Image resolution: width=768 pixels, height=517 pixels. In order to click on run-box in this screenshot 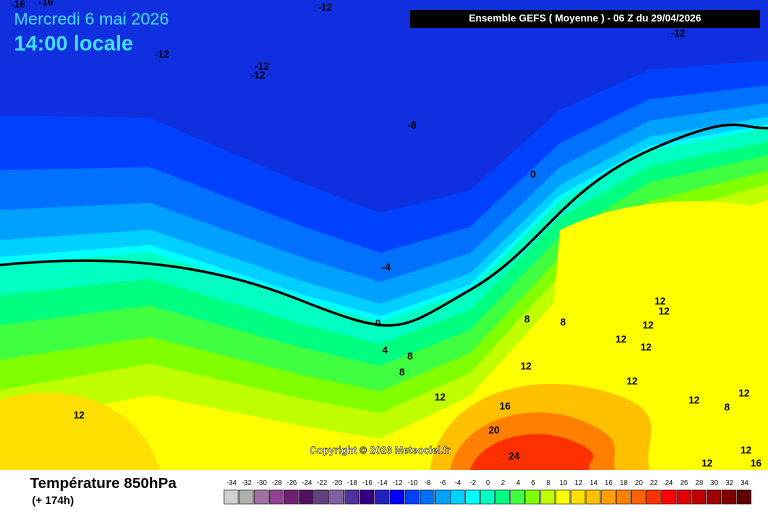, I will do `click(585, 19)`.